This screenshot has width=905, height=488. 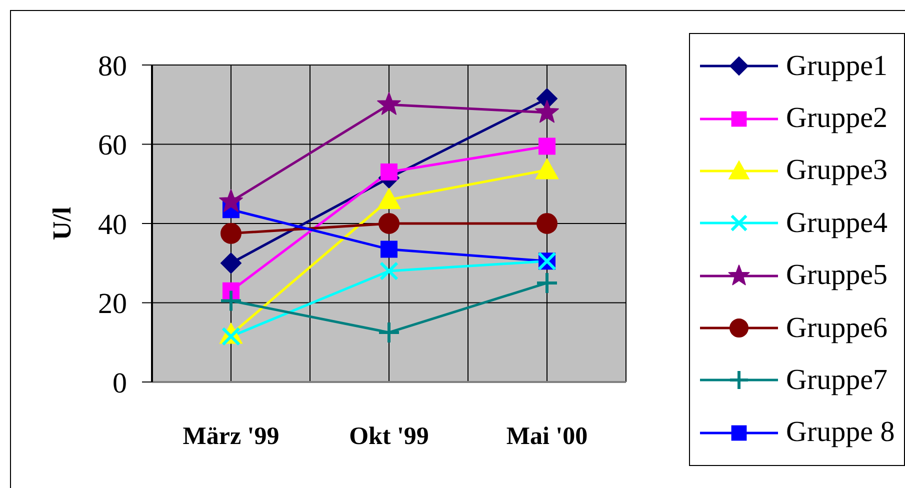 I want to click on legend-label: Gruppe1, so click(x=837, y=66).